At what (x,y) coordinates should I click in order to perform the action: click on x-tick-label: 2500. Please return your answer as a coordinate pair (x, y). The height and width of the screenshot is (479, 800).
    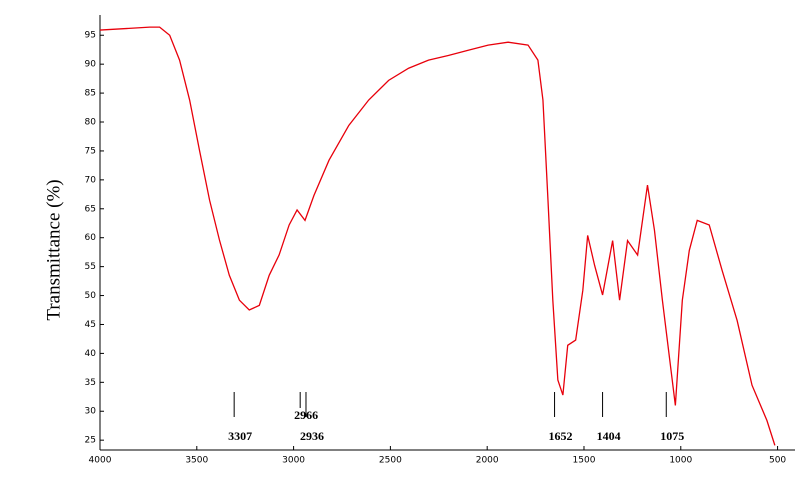
    Looking at the image, I should click on (390, 461).